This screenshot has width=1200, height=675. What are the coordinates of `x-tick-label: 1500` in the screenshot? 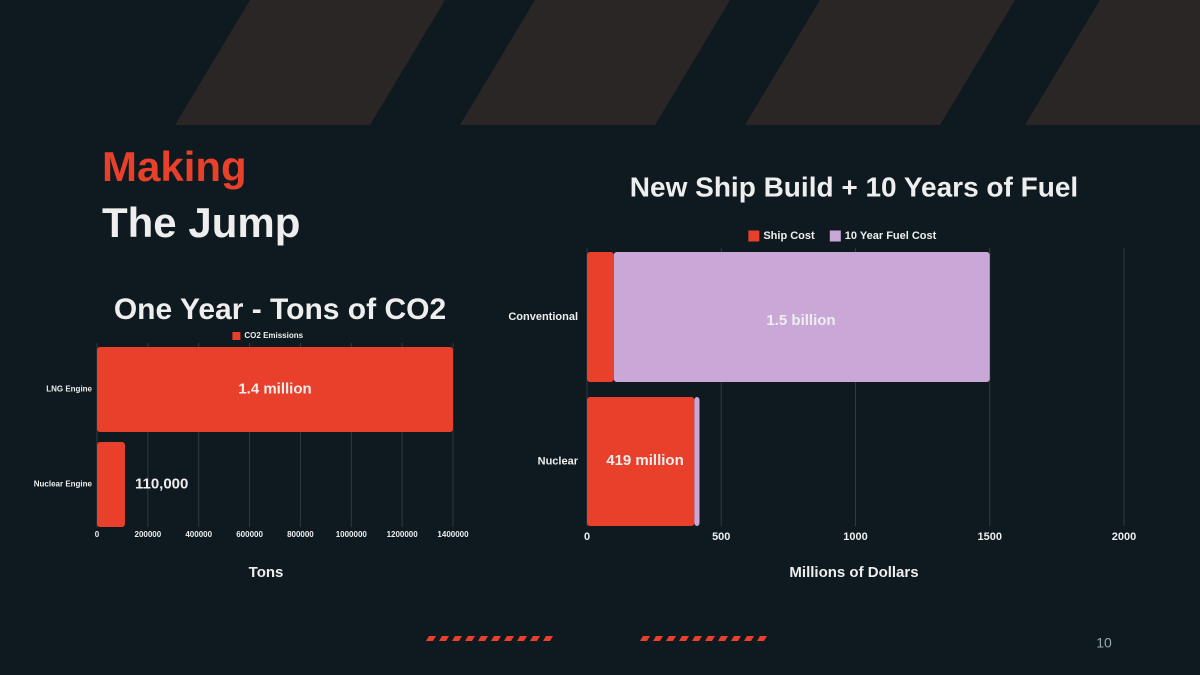 It's located at (990, 537).